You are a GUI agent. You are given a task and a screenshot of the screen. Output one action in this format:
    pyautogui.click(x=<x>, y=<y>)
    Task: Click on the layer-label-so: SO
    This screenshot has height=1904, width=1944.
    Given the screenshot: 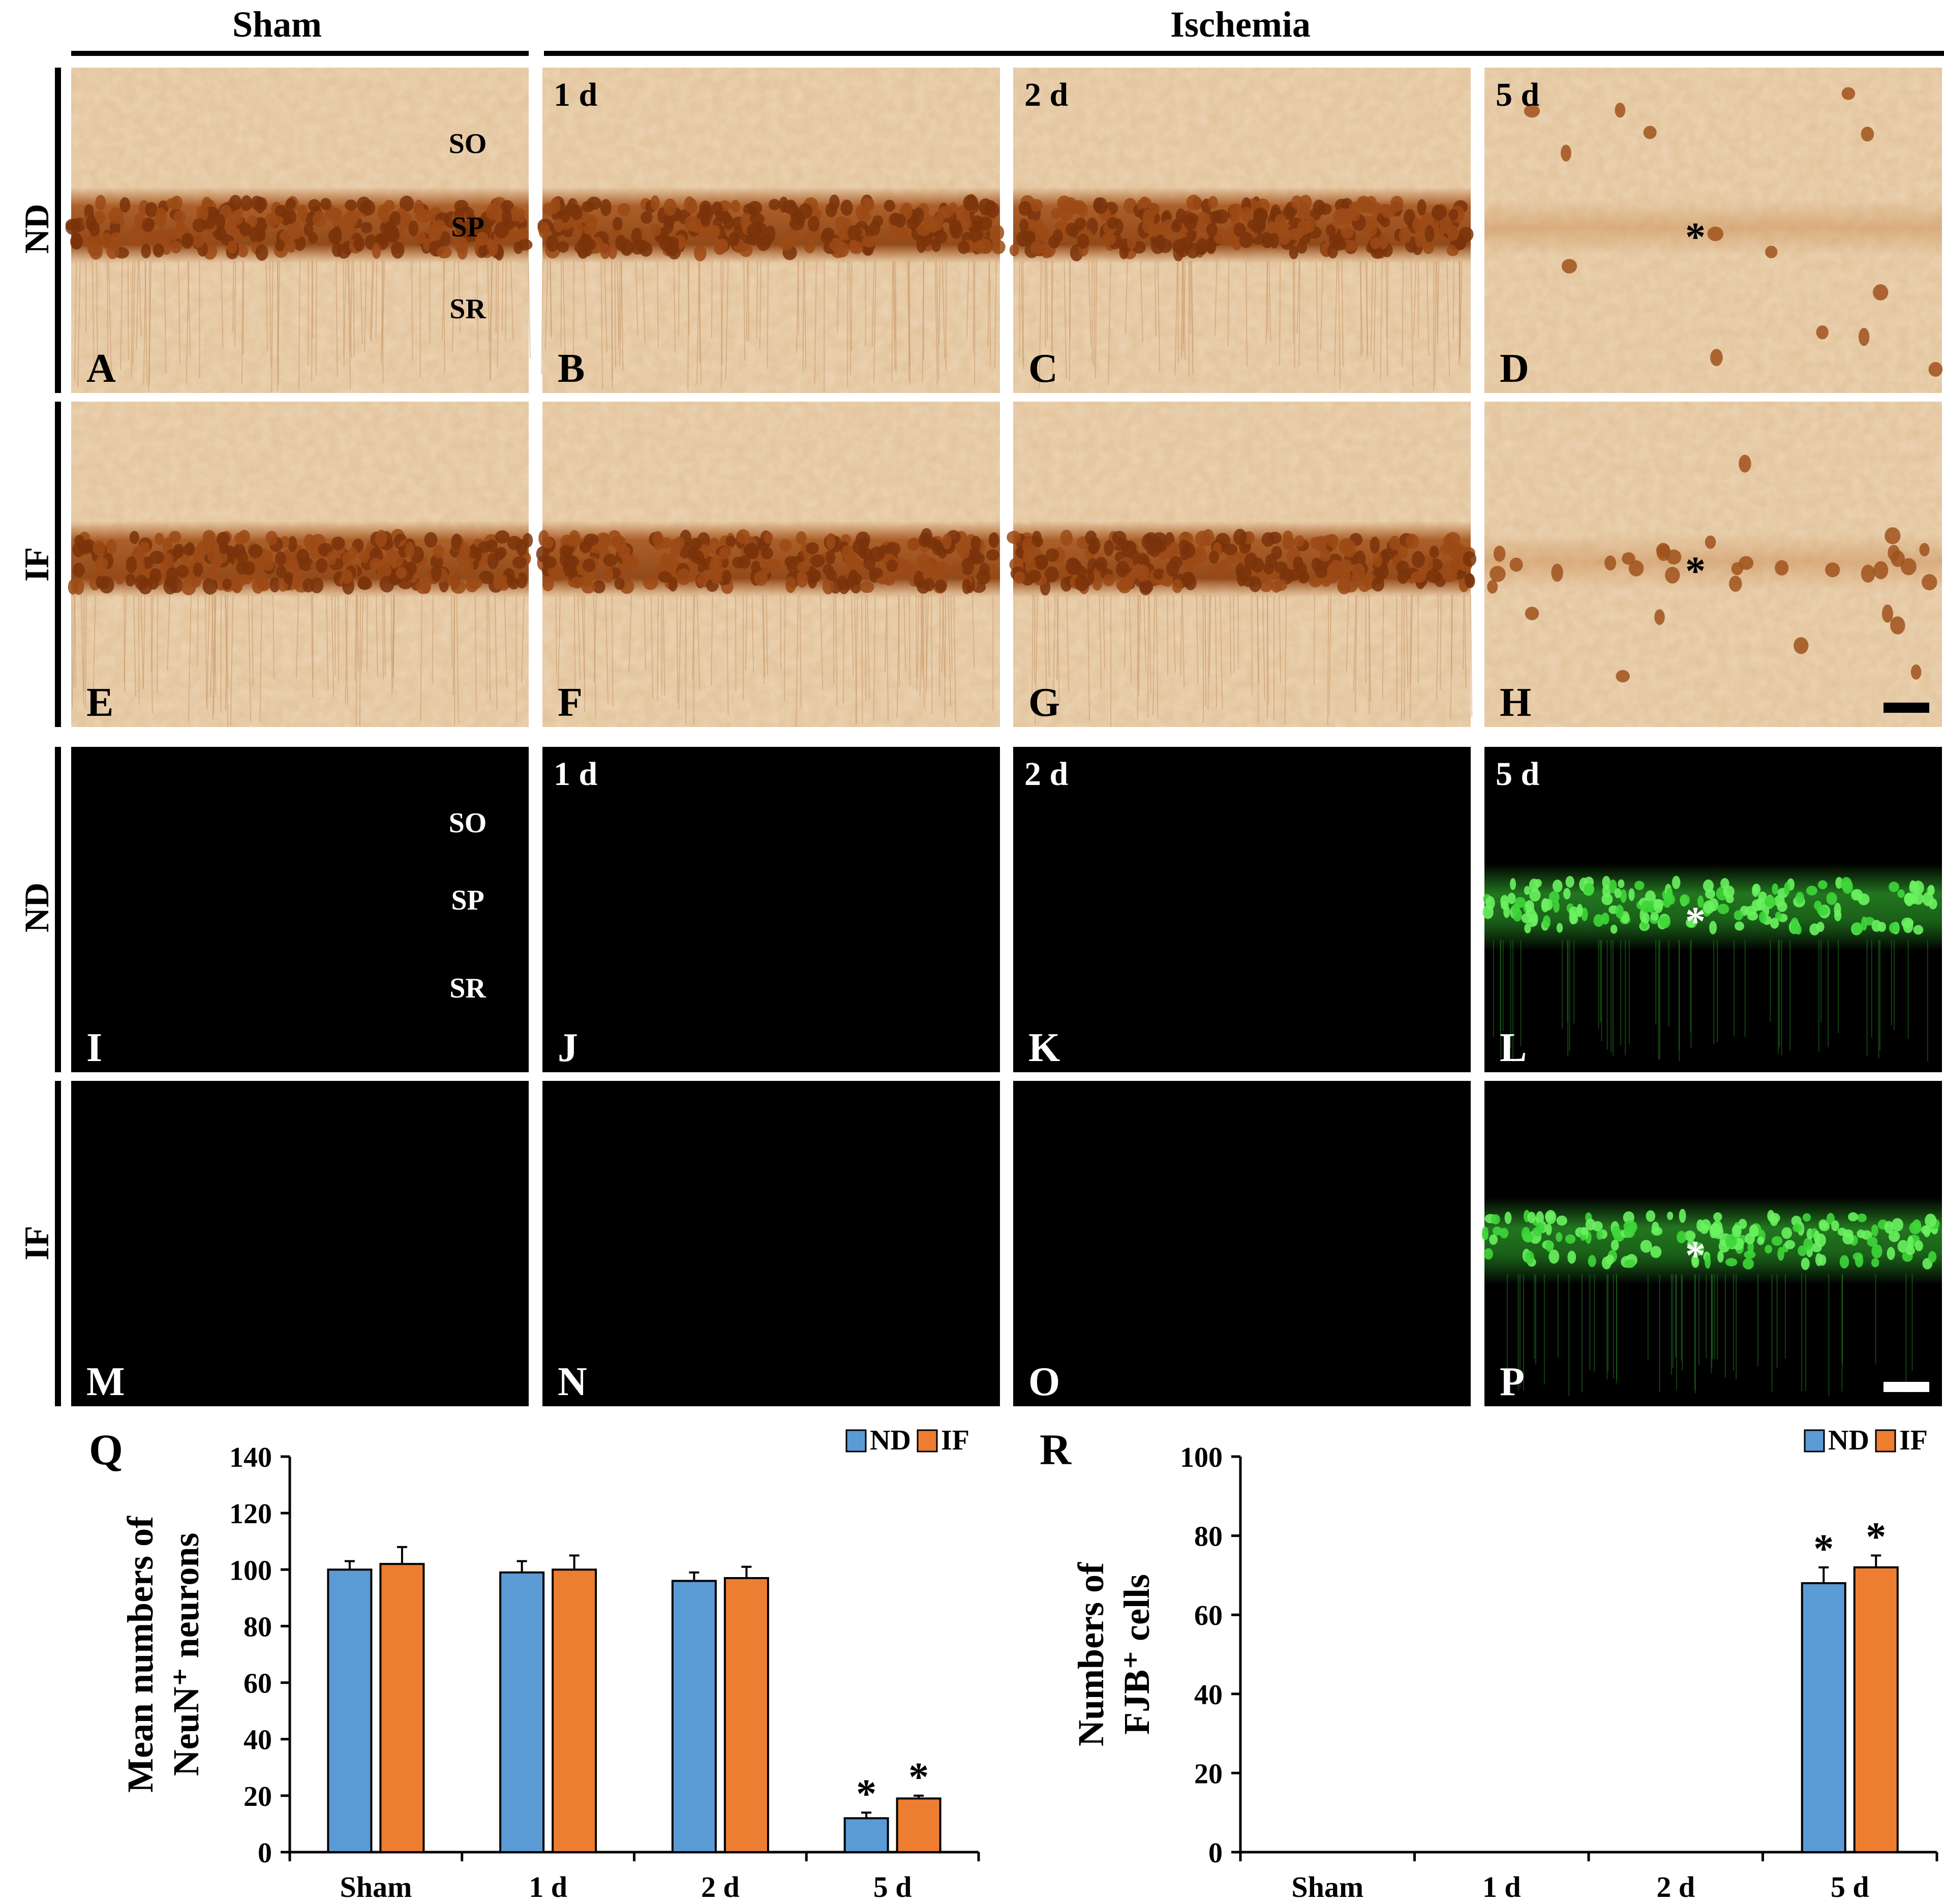 What is the action you would take?
    pyautogui.click(x=468, y=823)
    